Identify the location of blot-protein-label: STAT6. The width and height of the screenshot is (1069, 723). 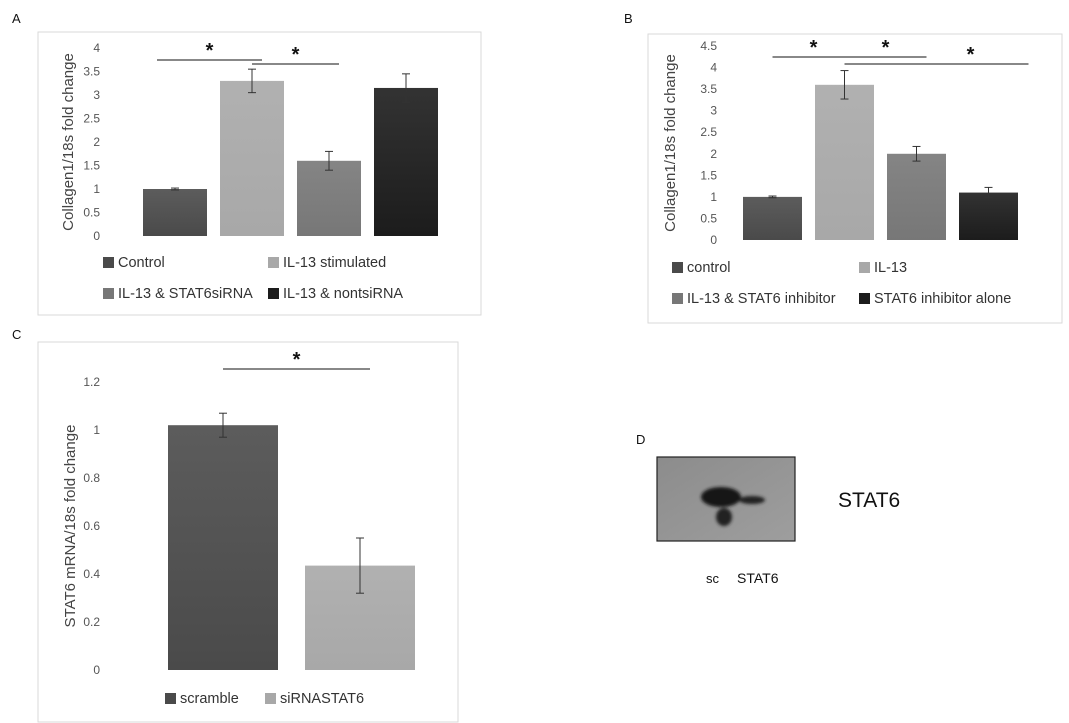
(869, 500).